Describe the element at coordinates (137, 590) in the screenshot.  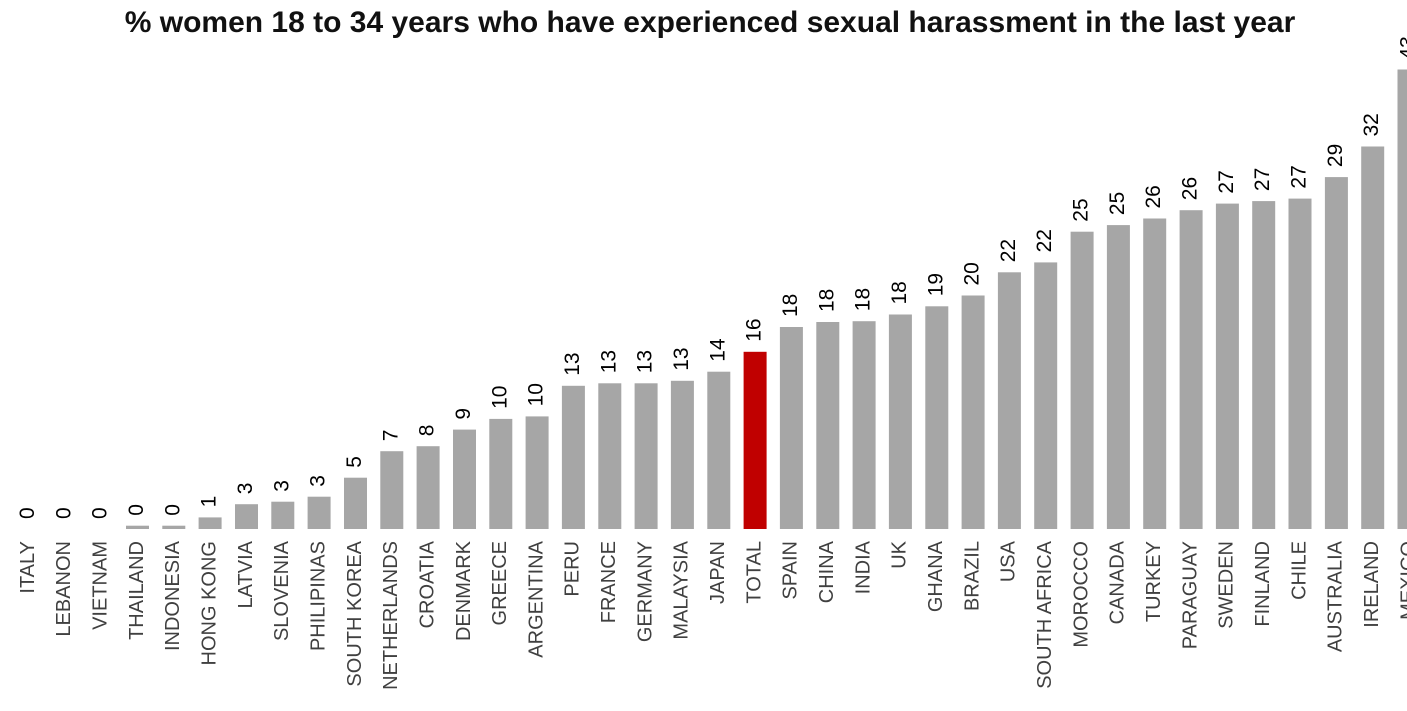
I see `tick-label-thailand: THAILAND` at that location.